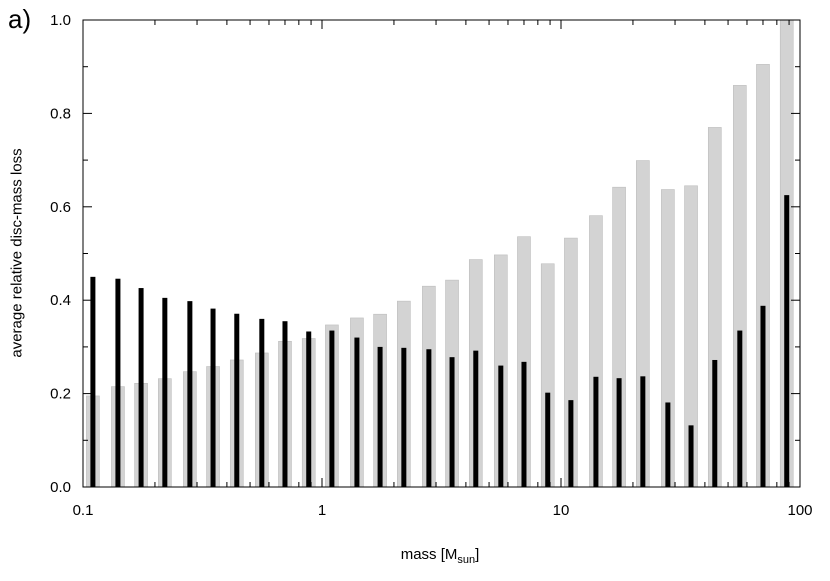 This screenshot has height=581, width=830. What do you see at coordinates (799, 510) in the screenshot?
I see `x-tick-label: 100` at bounding box center [799, 510].